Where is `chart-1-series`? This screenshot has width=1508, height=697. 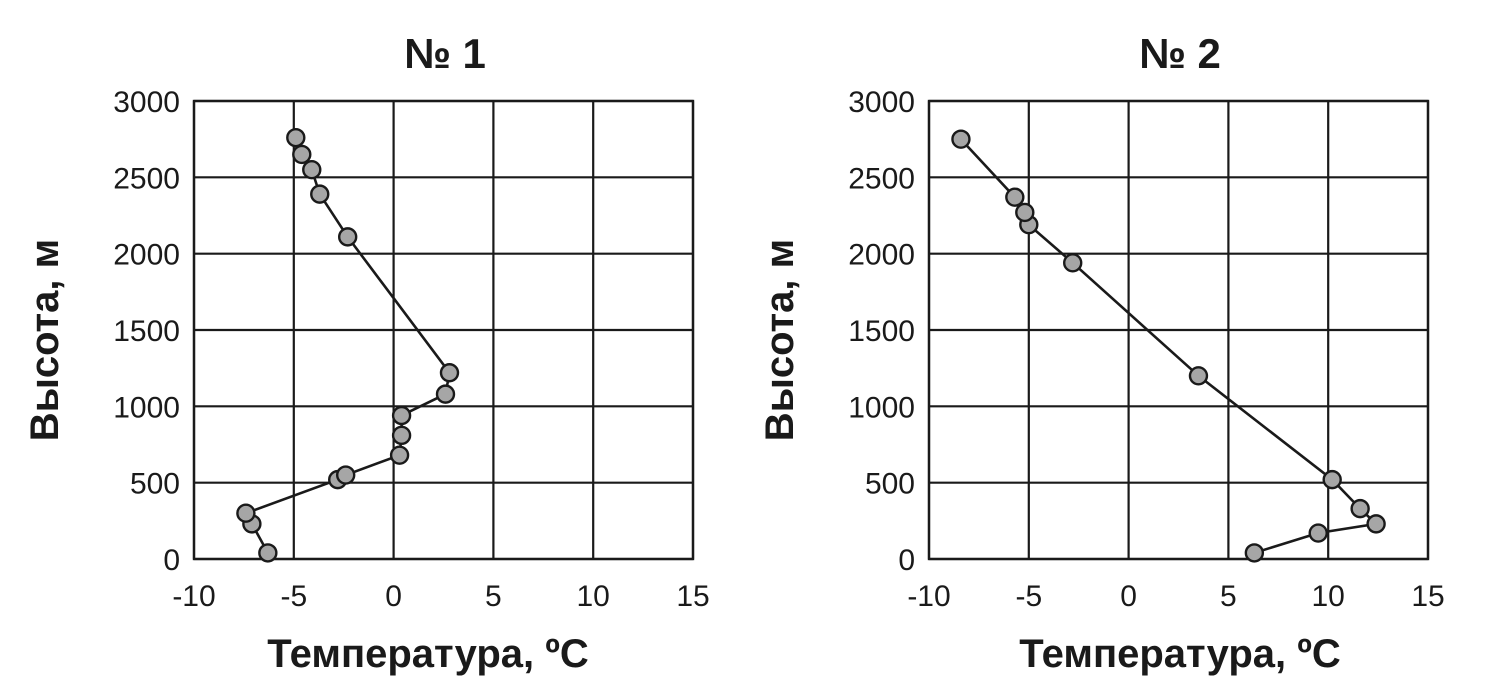
chart-1-series is located at coordinates (348, 345).